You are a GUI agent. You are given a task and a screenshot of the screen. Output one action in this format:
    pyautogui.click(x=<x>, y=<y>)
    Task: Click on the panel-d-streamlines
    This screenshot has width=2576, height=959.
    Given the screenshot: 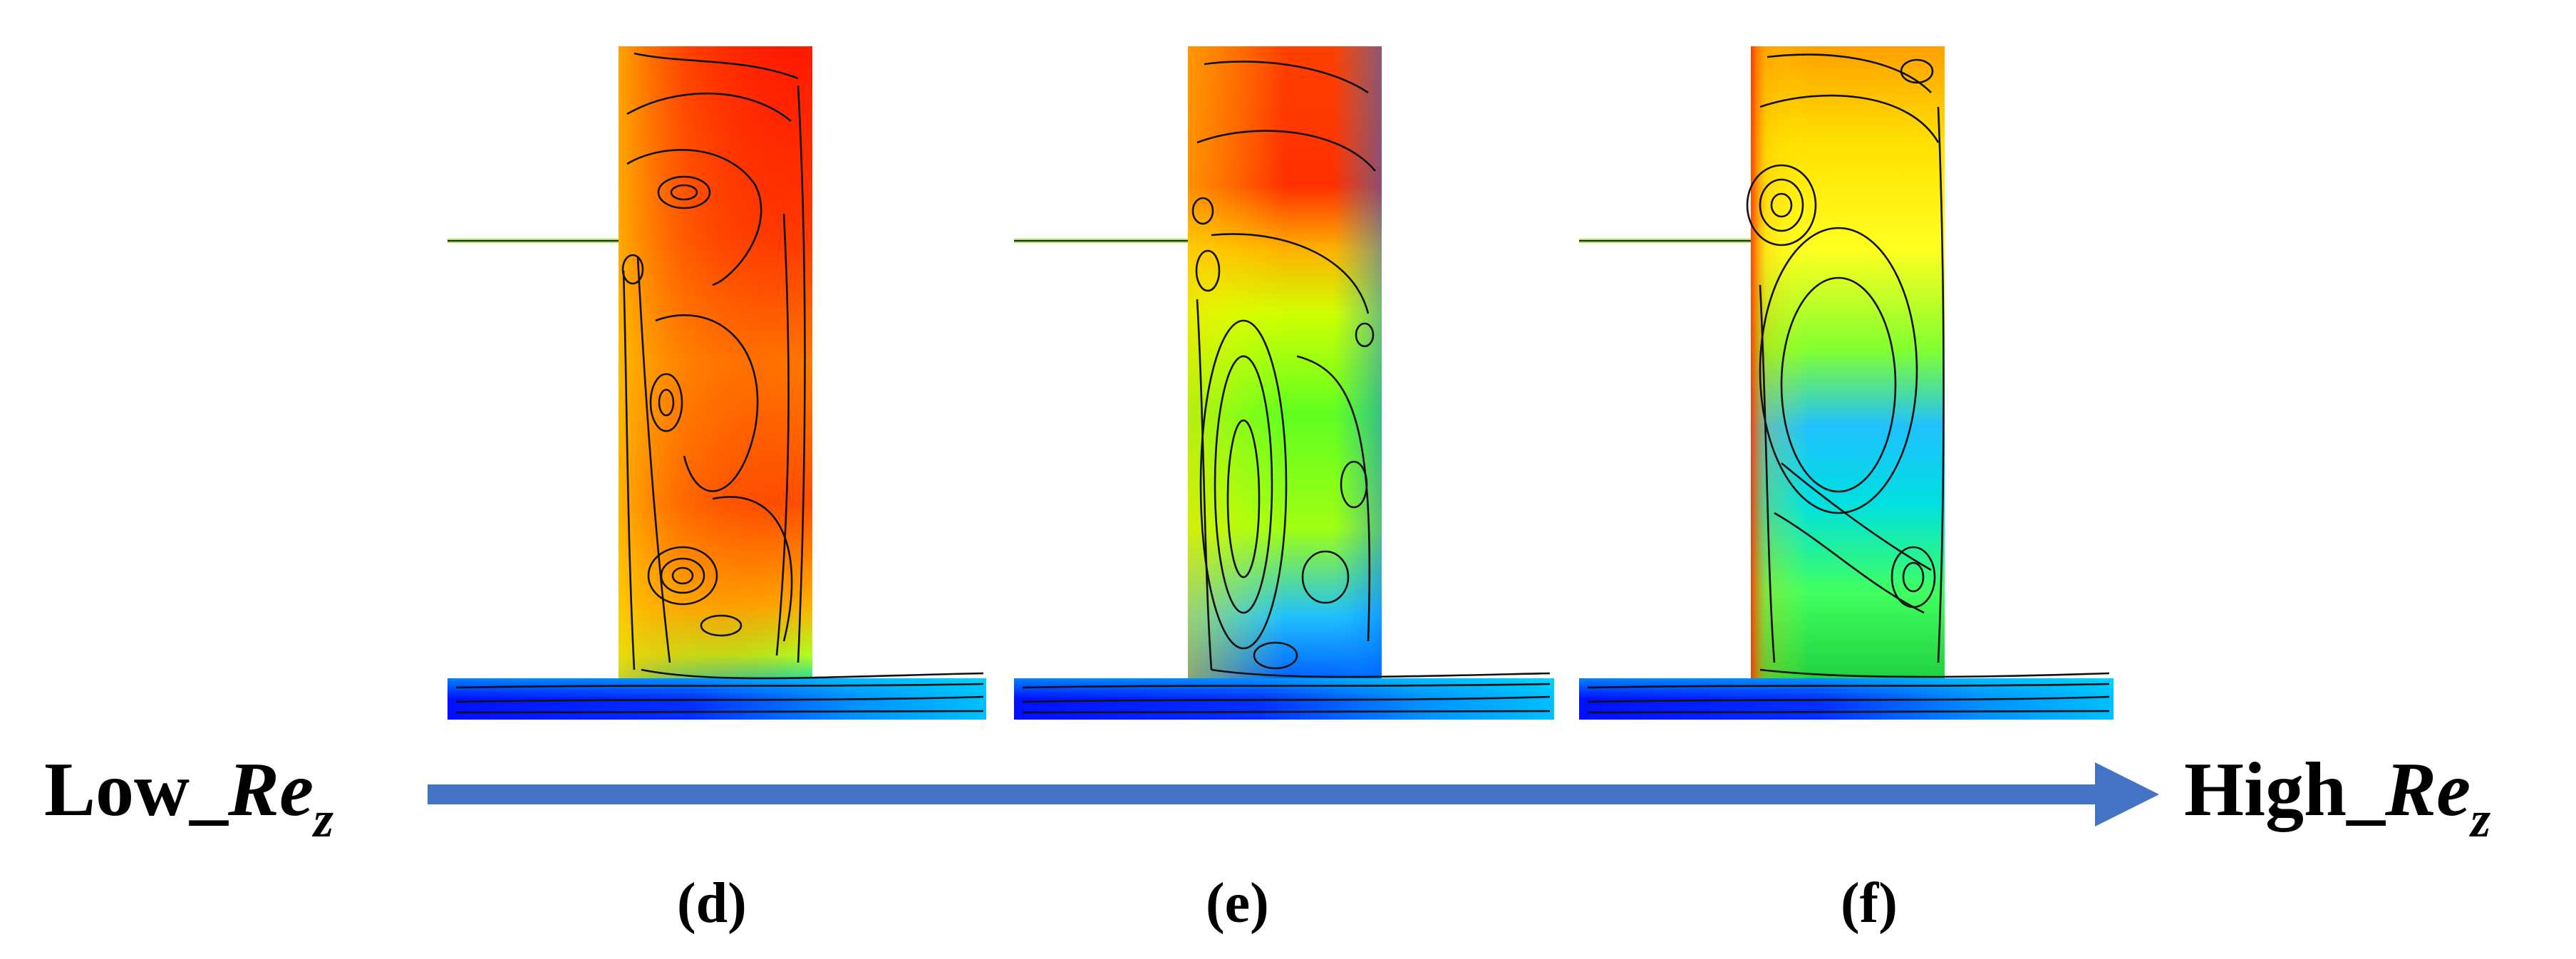 What is the action you would take?
    pyautogui.click(x=720, y=383)
    